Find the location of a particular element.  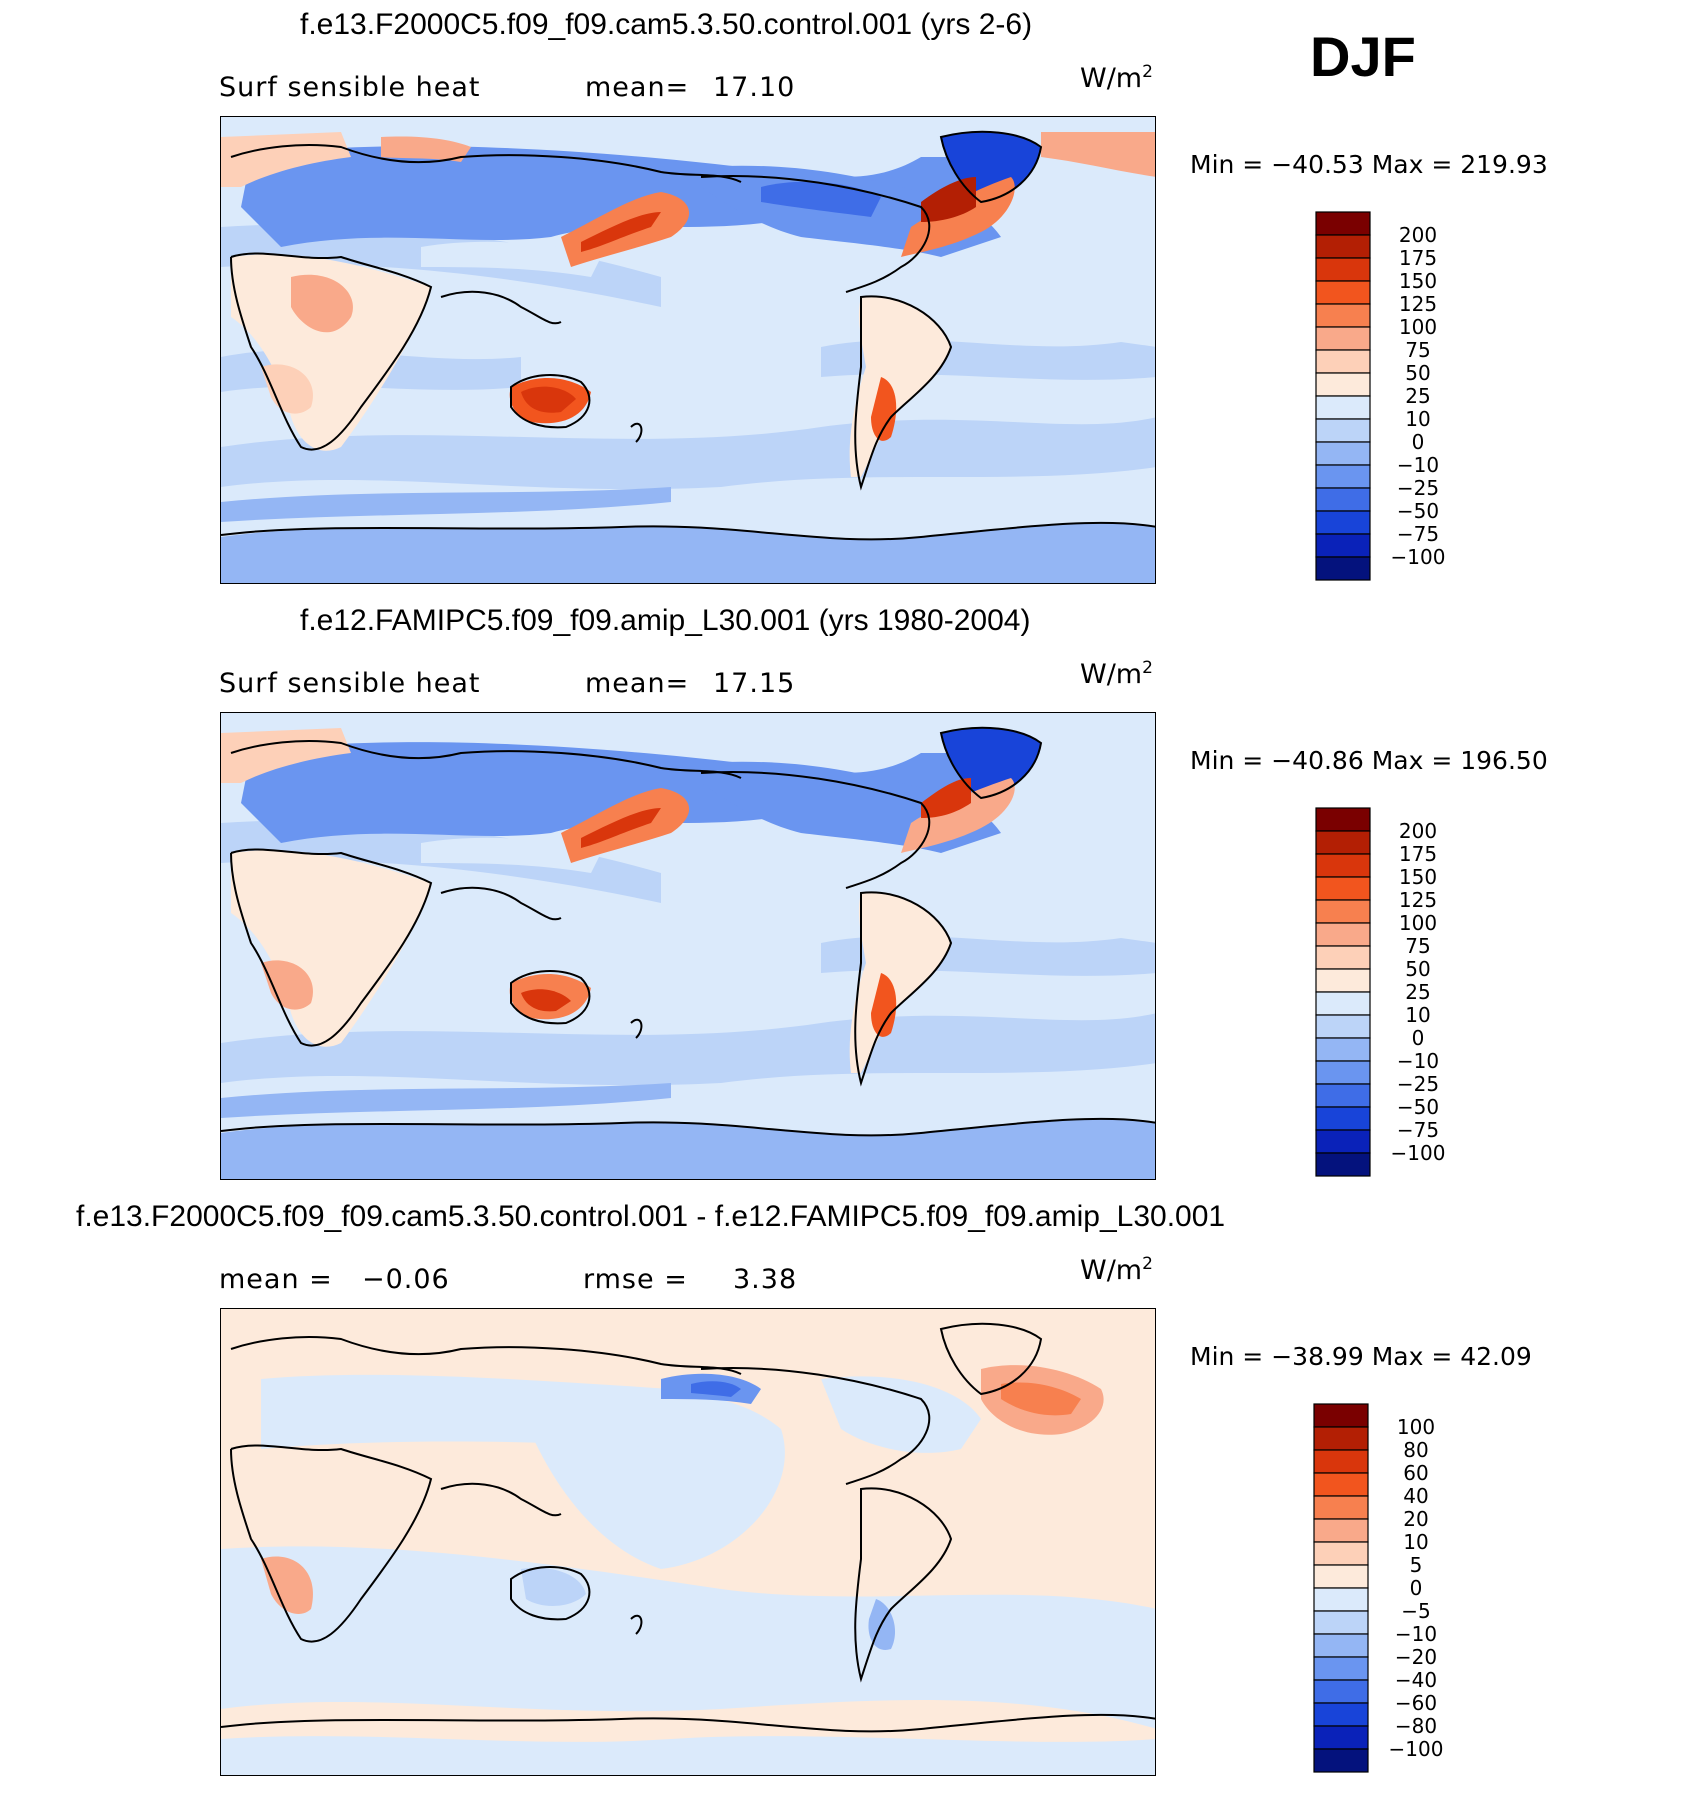

colorbar-tick-label: 20 is located at coordinates (1415, 1519).